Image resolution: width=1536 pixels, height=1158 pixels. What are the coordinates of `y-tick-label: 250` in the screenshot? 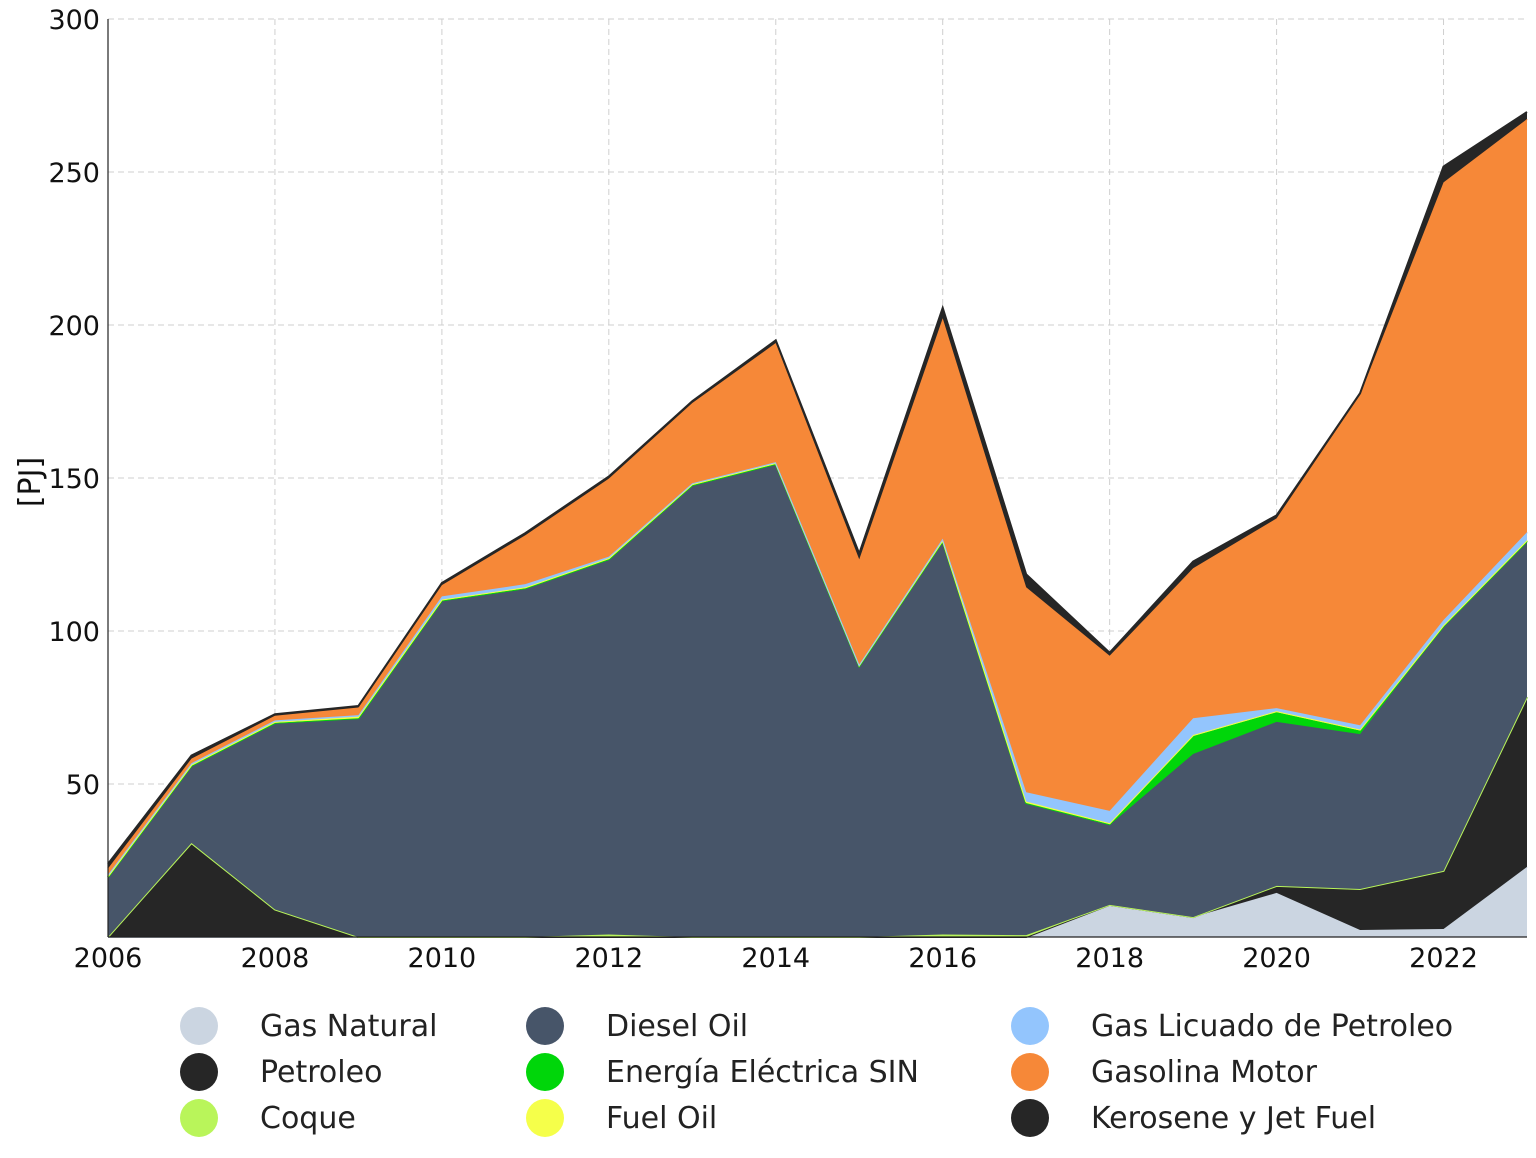 It's located at (74, 173).